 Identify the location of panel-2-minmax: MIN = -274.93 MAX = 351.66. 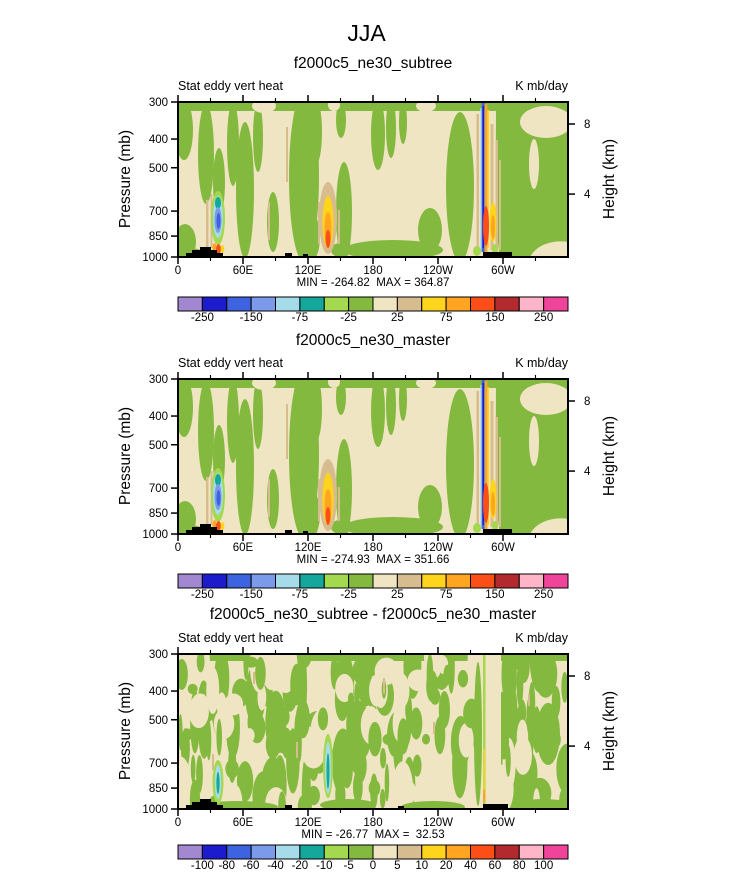
(373, 560).